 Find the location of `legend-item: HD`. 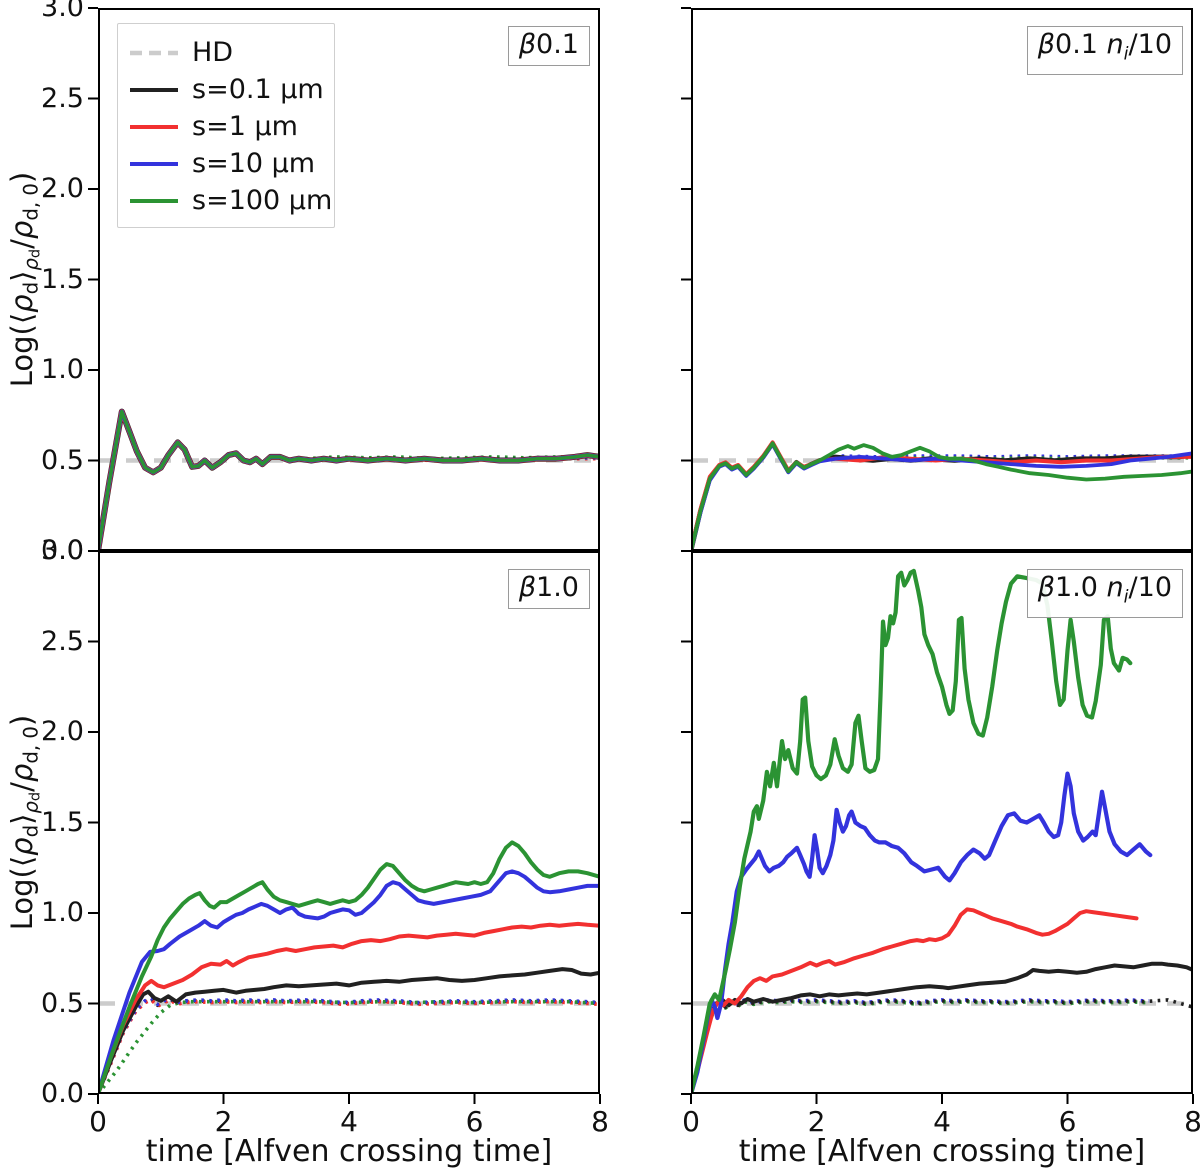

legend-item: HD is located at coordinates (228, 52).